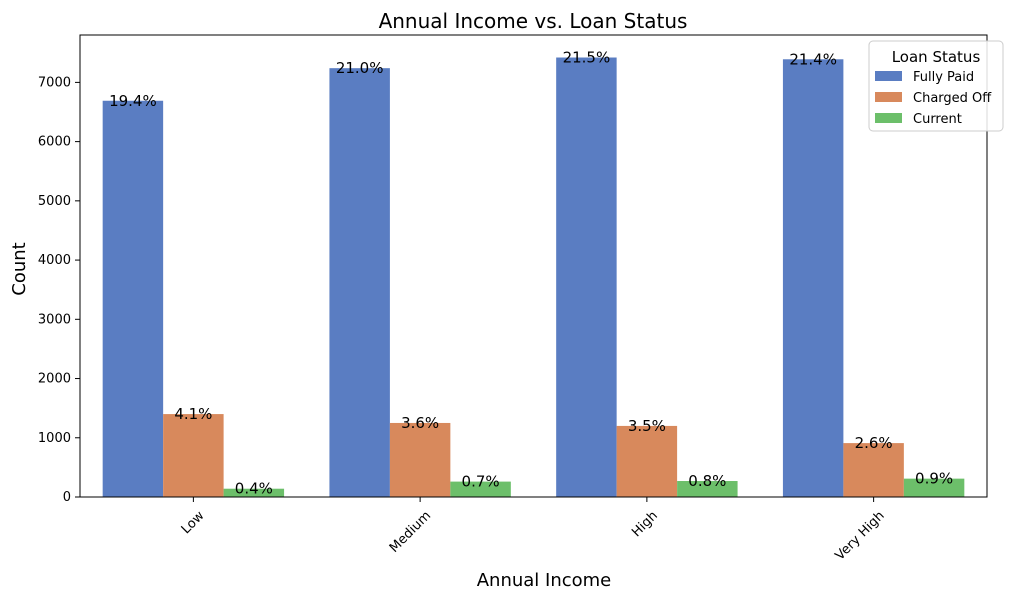 The height and width of the screenshot is (603, 1019). What do you see at coordinates (193, 414) in the screenshot?
I see `bar-value-label: 4.1%` at bounding box center [193, 414].